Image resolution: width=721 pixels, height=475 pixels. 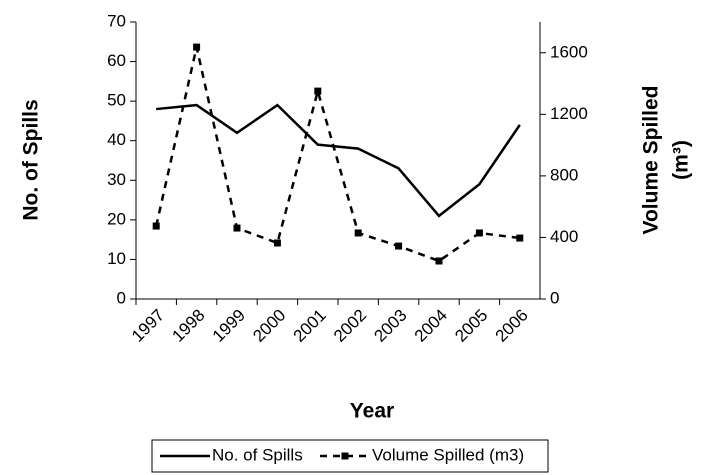 I want to click on y2-tick-label: 800, so click(x=564, y=174).